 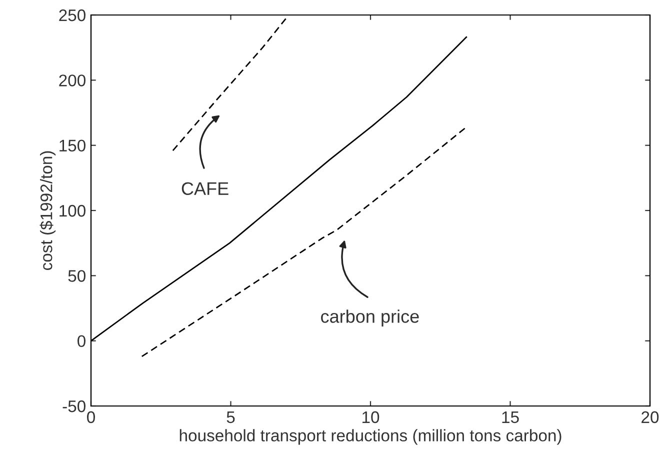 What do you see at coordinates (371, 417) in the screenshot?
I see `x-tick-label: 10` at bounding box center [371, 417].